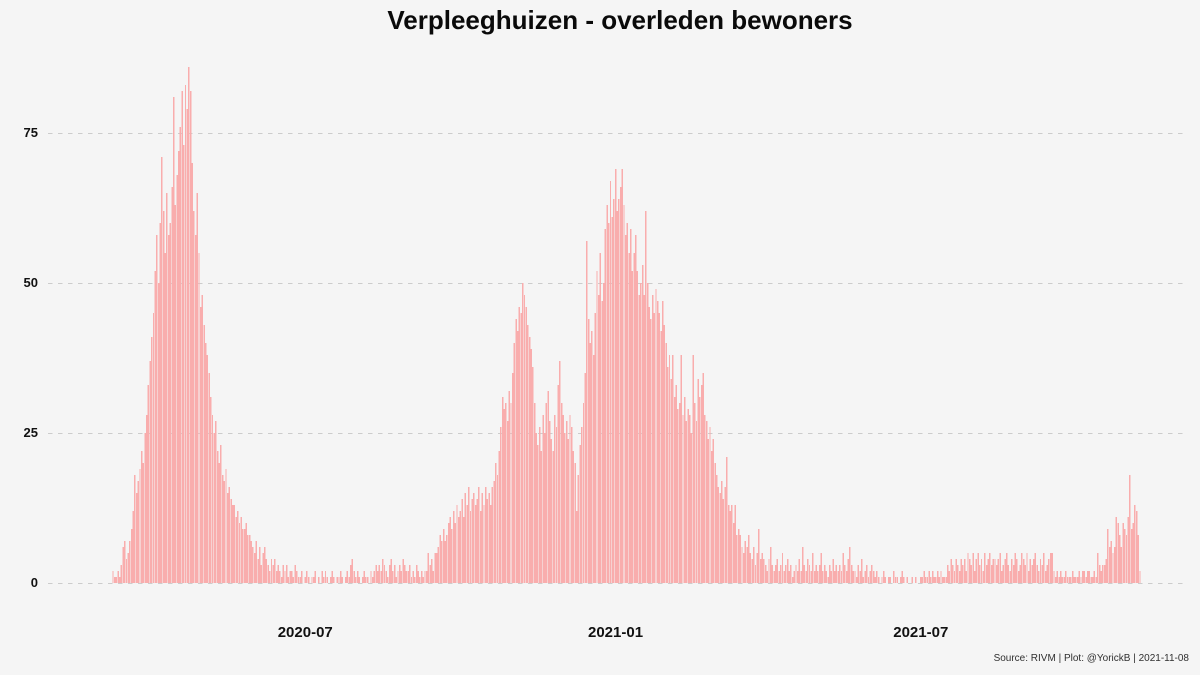  What do you see at coordinates (616, 632) in the screenshot?
I see `x-tick-label-2021-01: 2021-01` at bounding box center [616, 632].